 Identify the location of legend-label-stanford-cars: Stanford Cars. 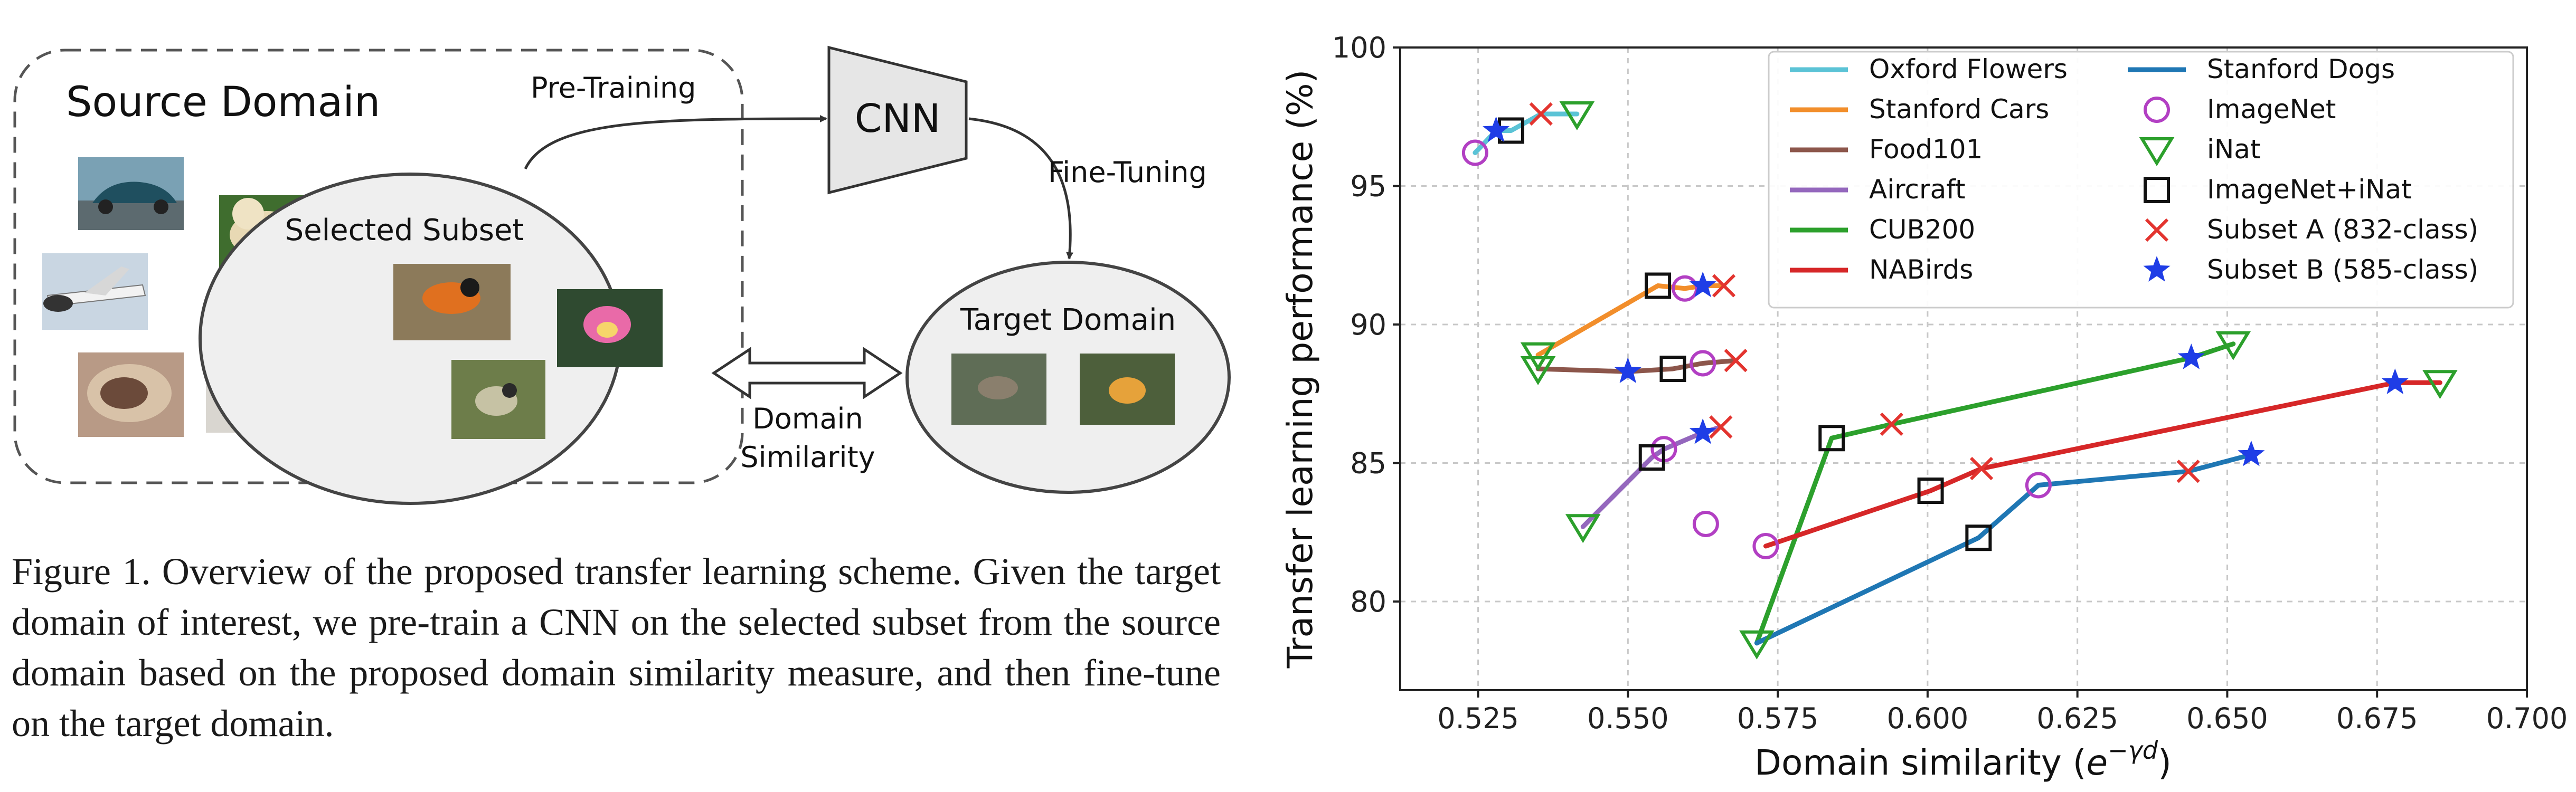
(1959, 109).